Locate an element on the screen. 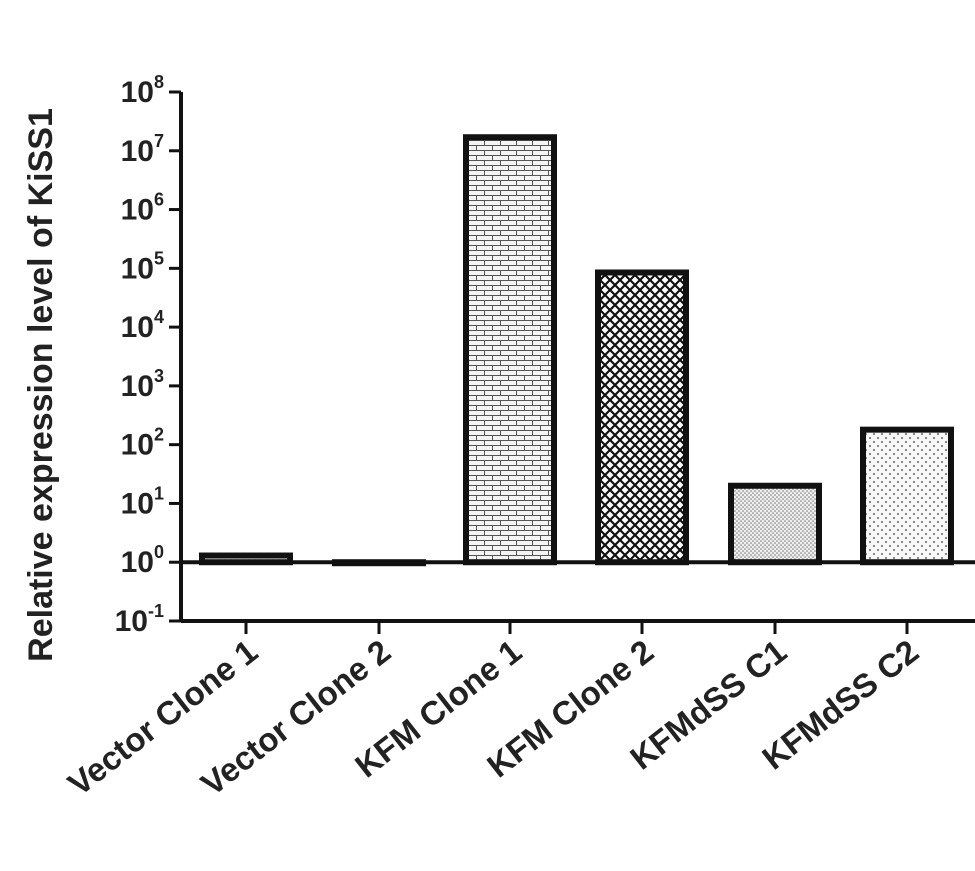 This screenshot has width=975, height=871. y-tick-label: 10³ is located at coordinates (142, 384).